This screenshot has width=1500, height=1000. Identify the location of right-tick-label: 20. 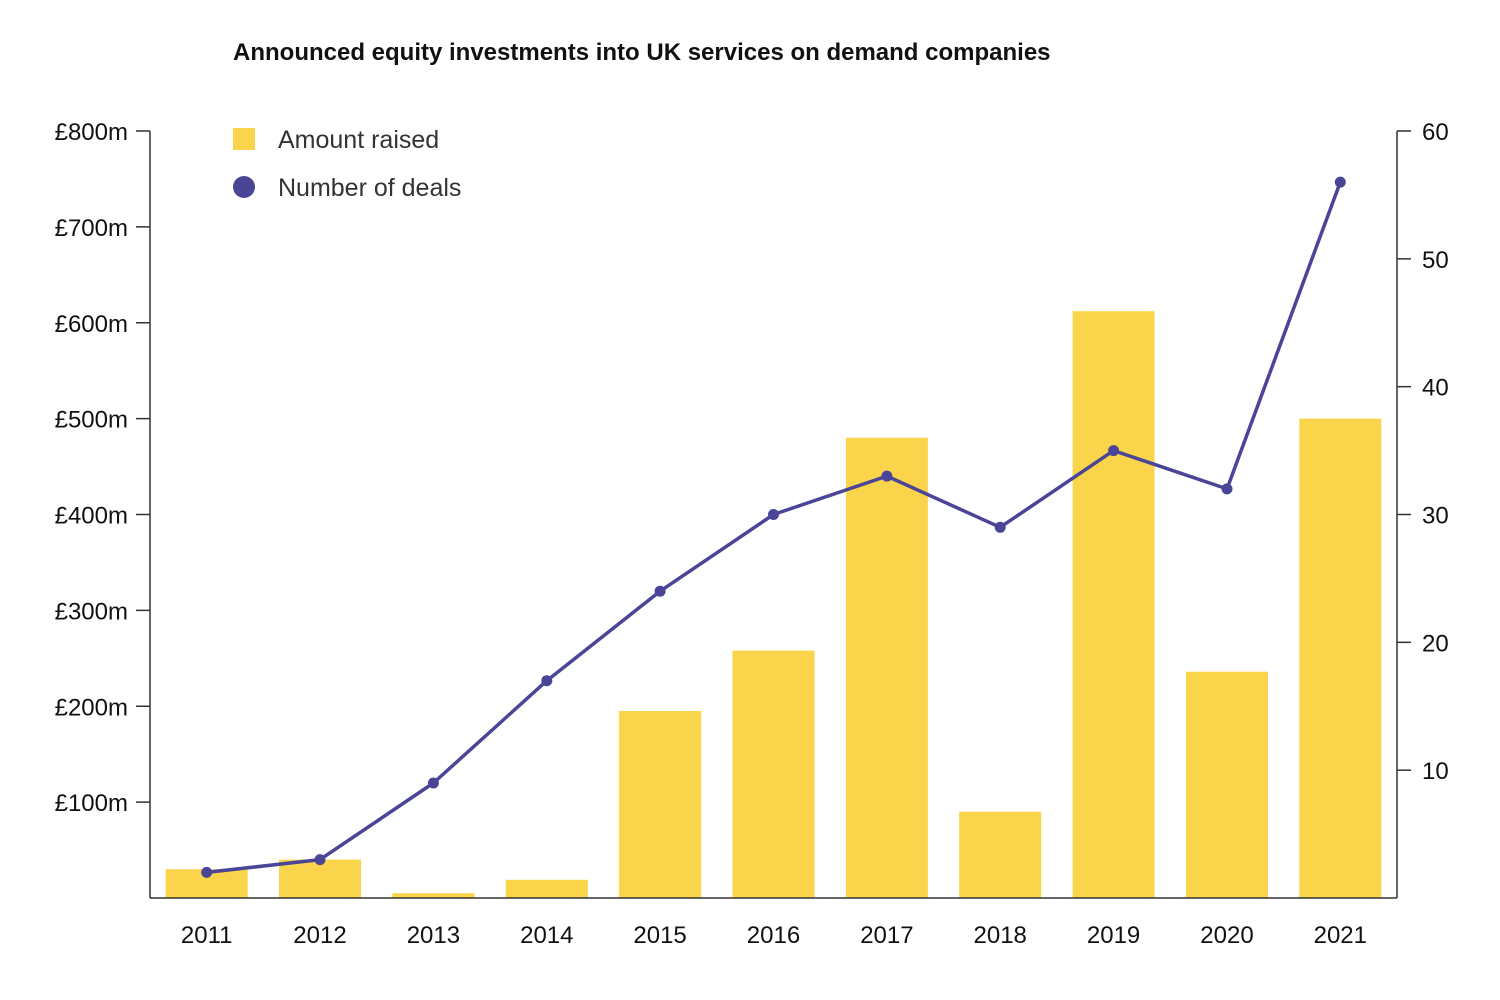
(1435, 643).